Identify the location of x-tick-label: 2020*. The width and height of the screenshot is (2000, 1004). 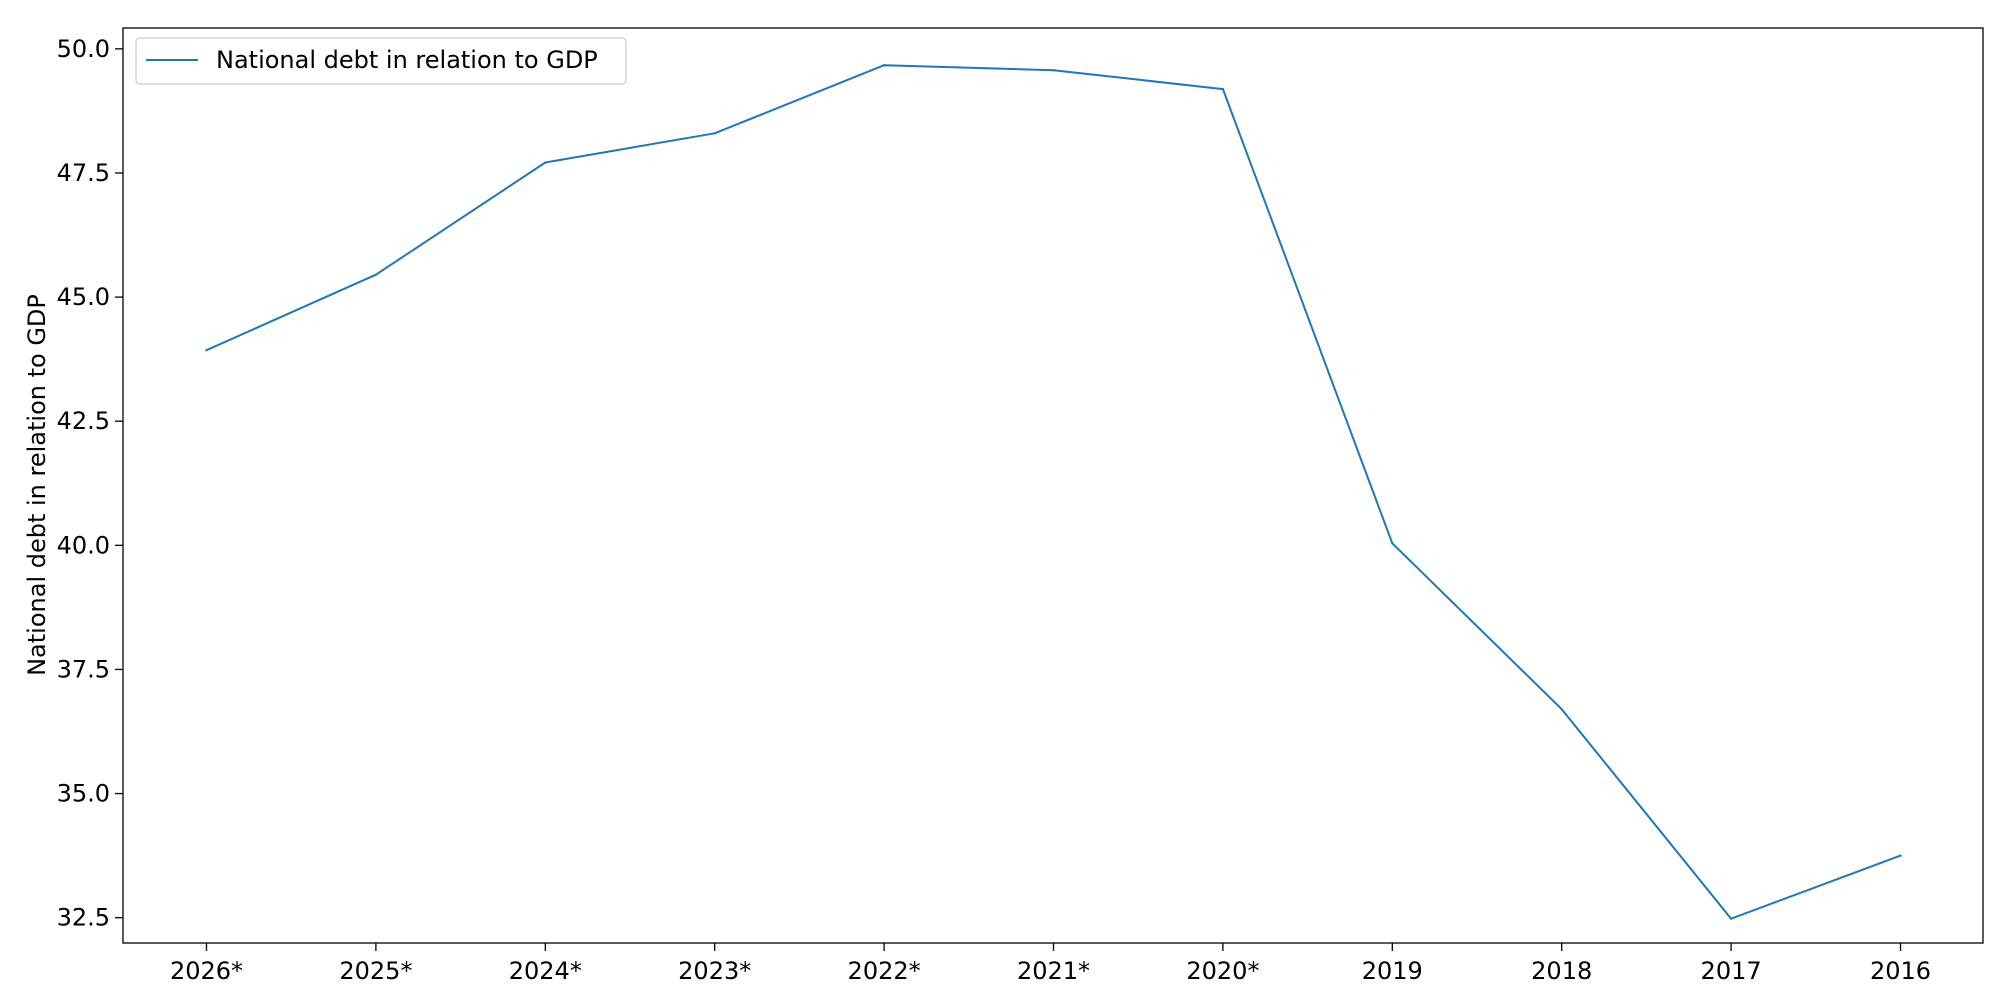
(1222, 971).